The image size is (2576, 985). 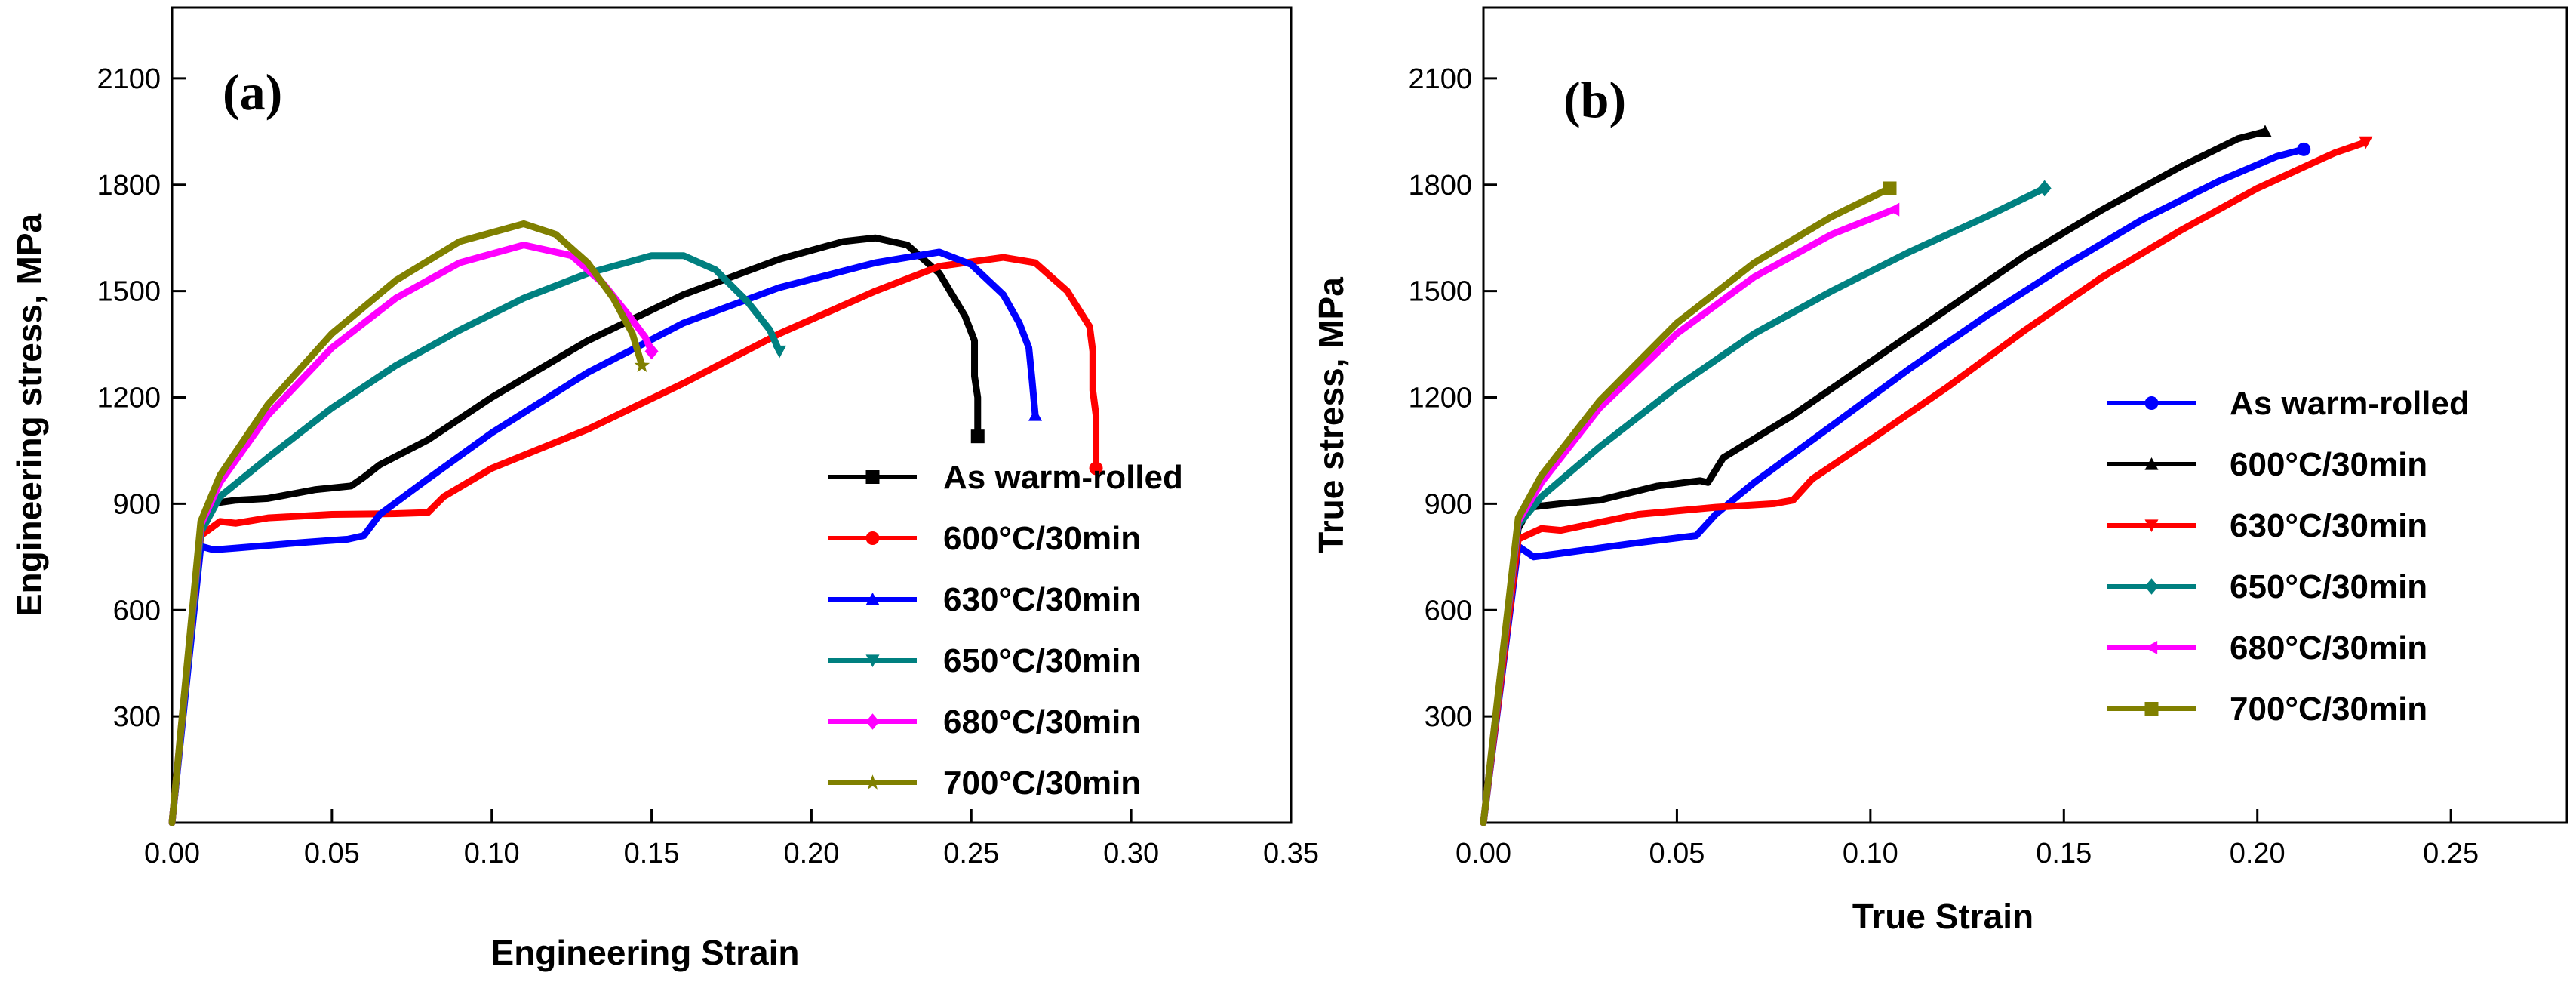 I want to click on panel-a-series-2-end-marker, so click(x=1096, y=469).